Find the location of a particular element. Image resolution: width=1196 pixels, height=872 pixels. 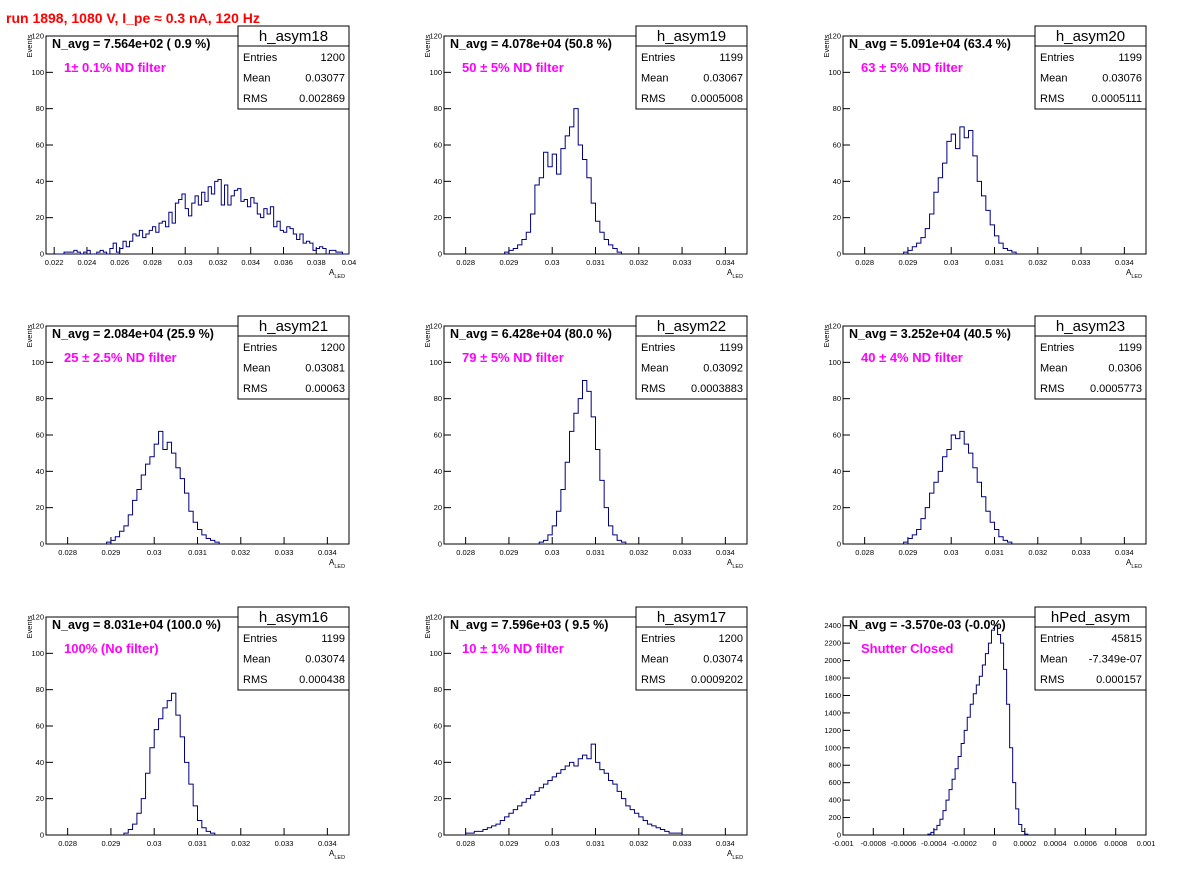

stat-value-rms: 0.0003883 is located at coordinates (717, 389).